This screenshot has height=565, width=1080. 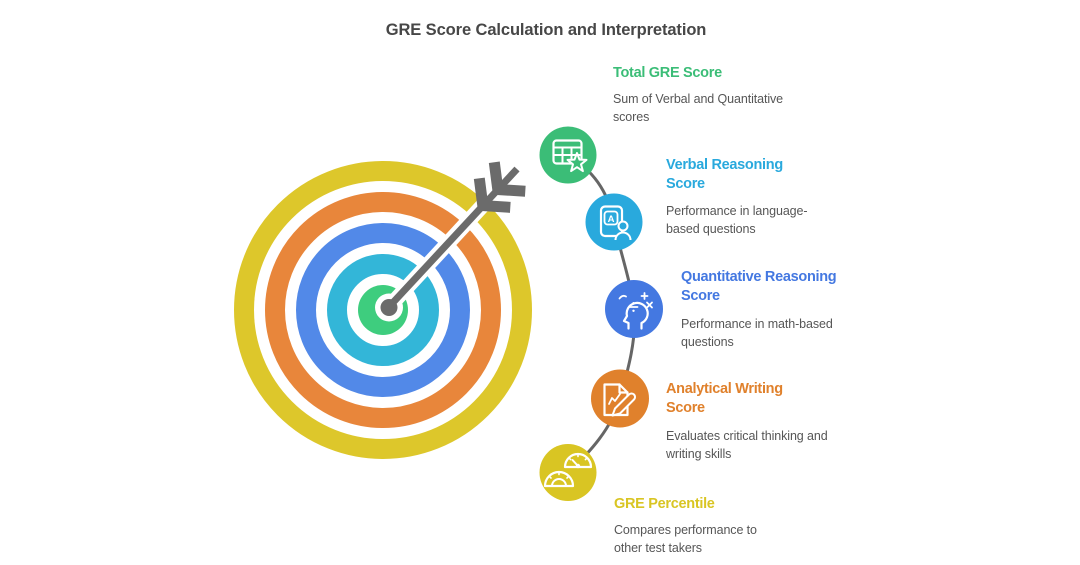 I want to click on arrow-center-dot, so click(x=389, y=307).